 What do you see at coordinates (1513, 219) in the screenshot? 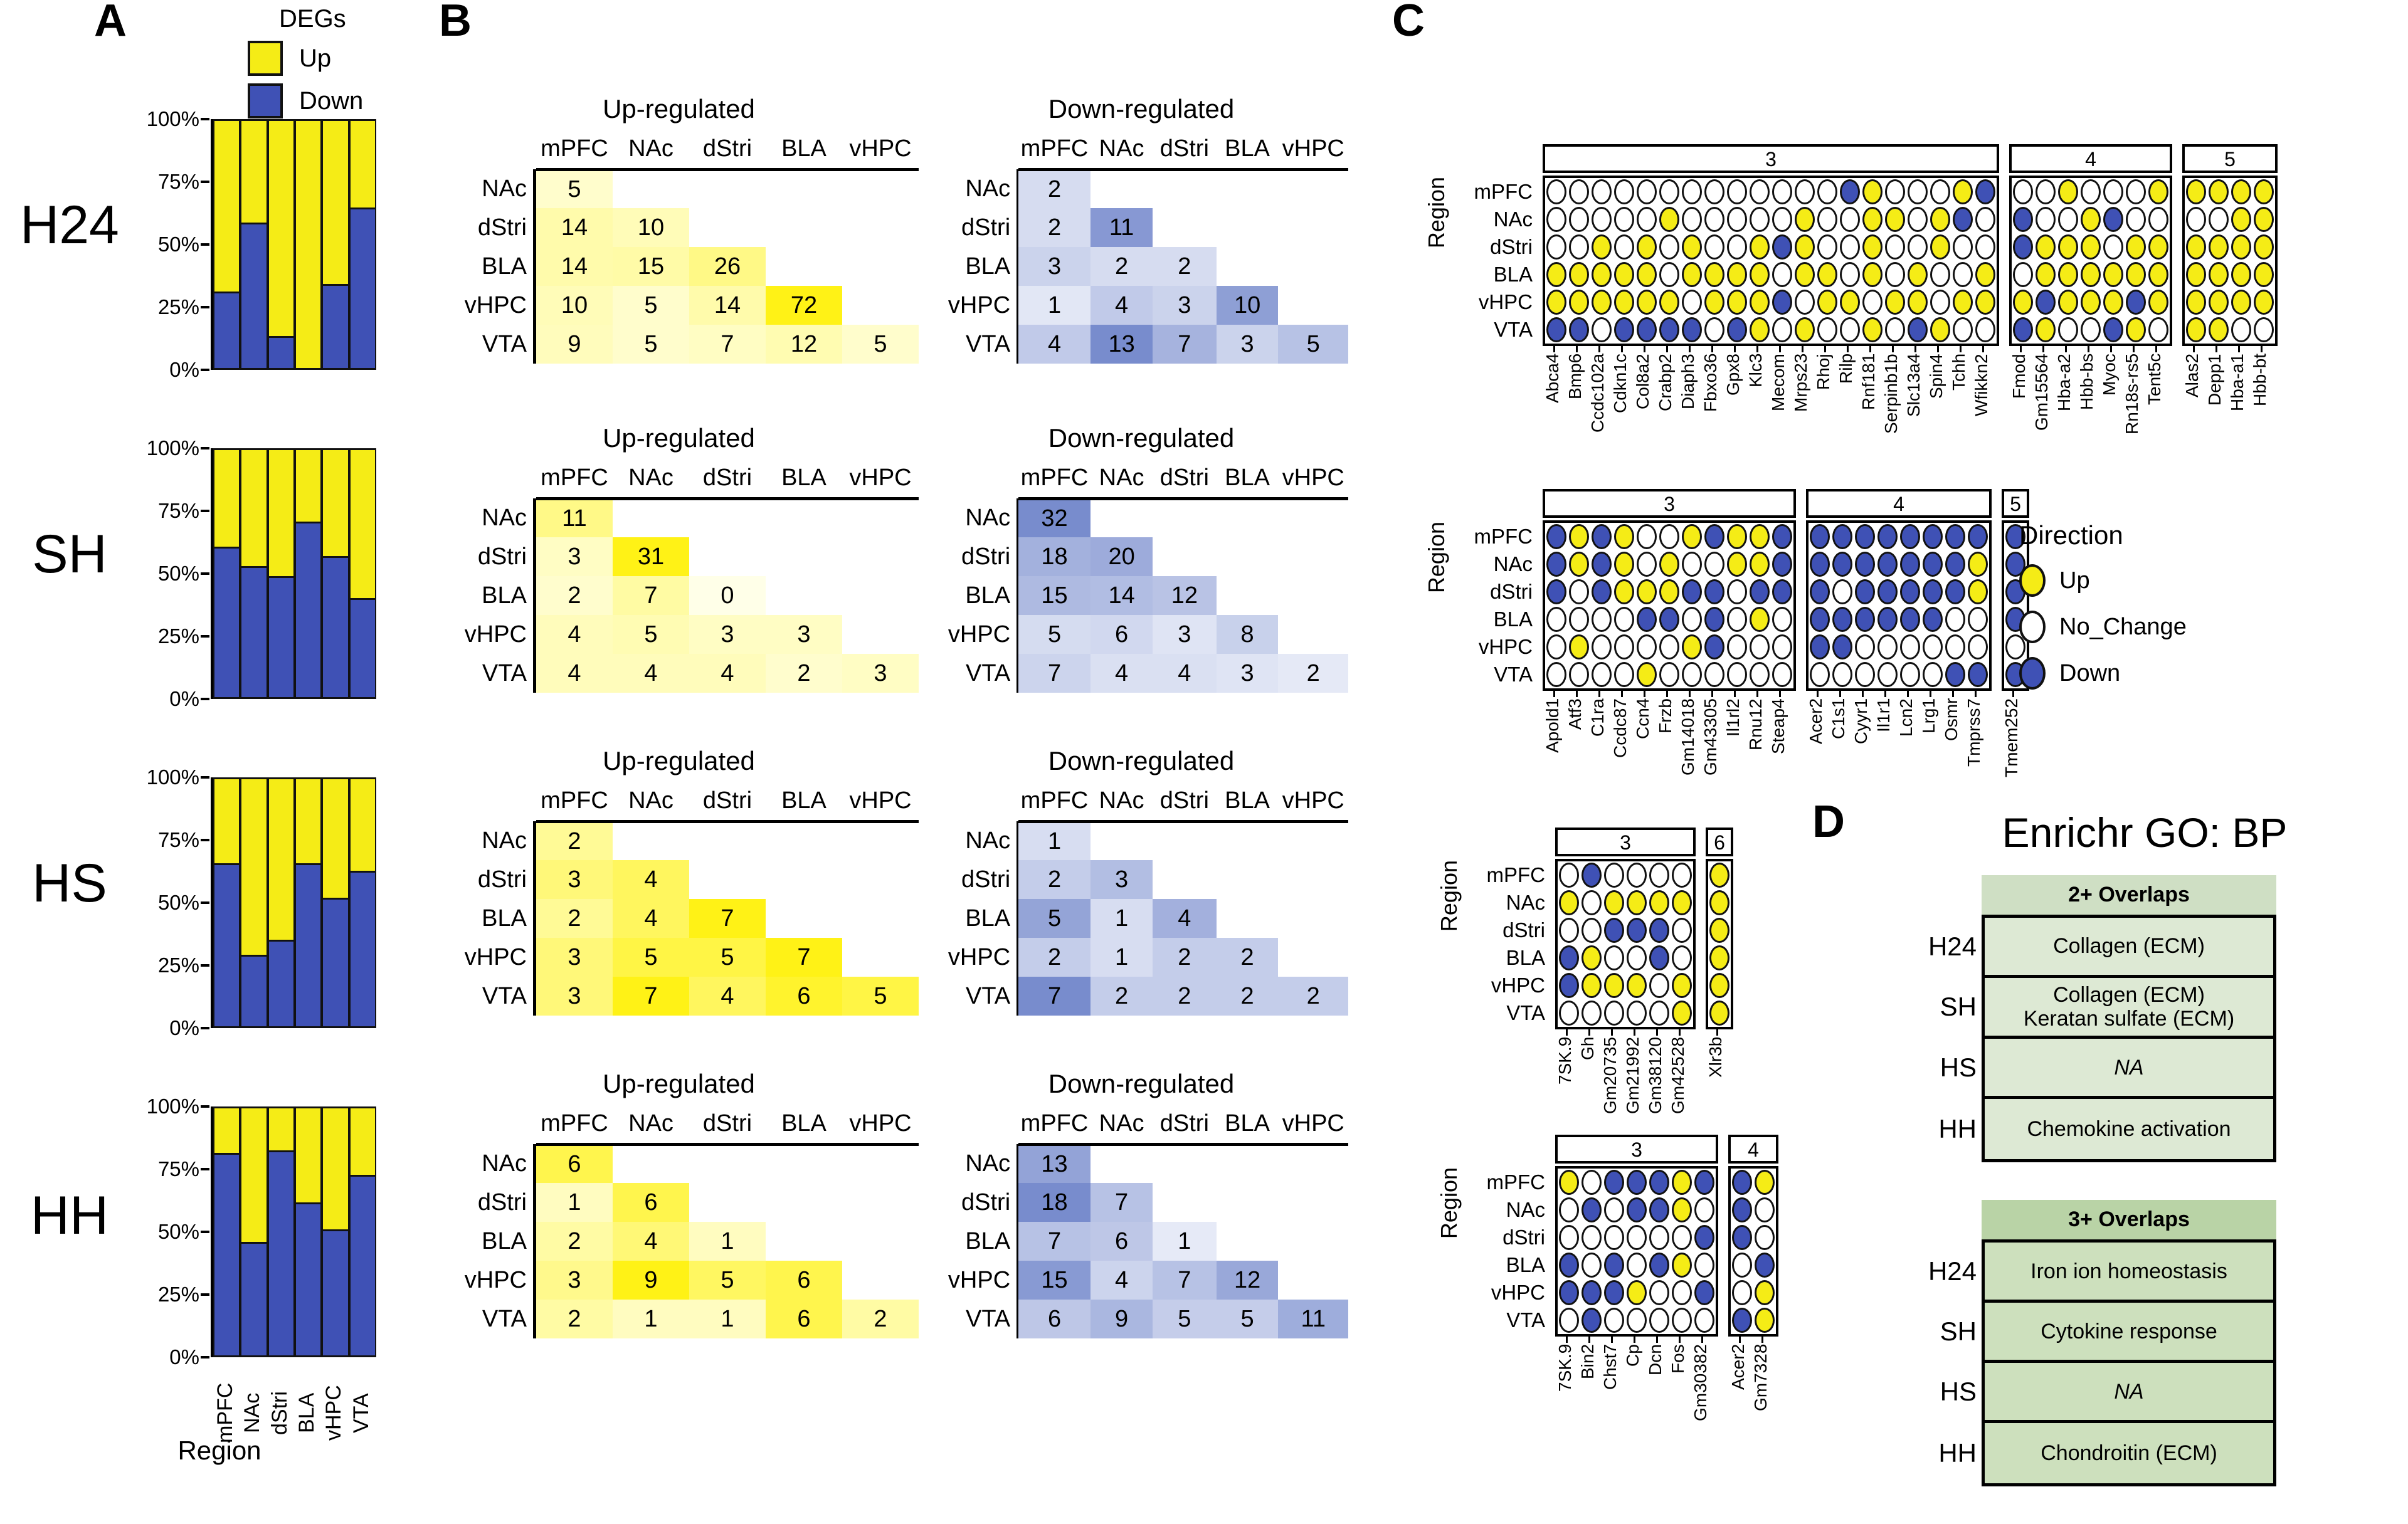
I see `region-row-label: NAc` at bounding box center [1513, 219].